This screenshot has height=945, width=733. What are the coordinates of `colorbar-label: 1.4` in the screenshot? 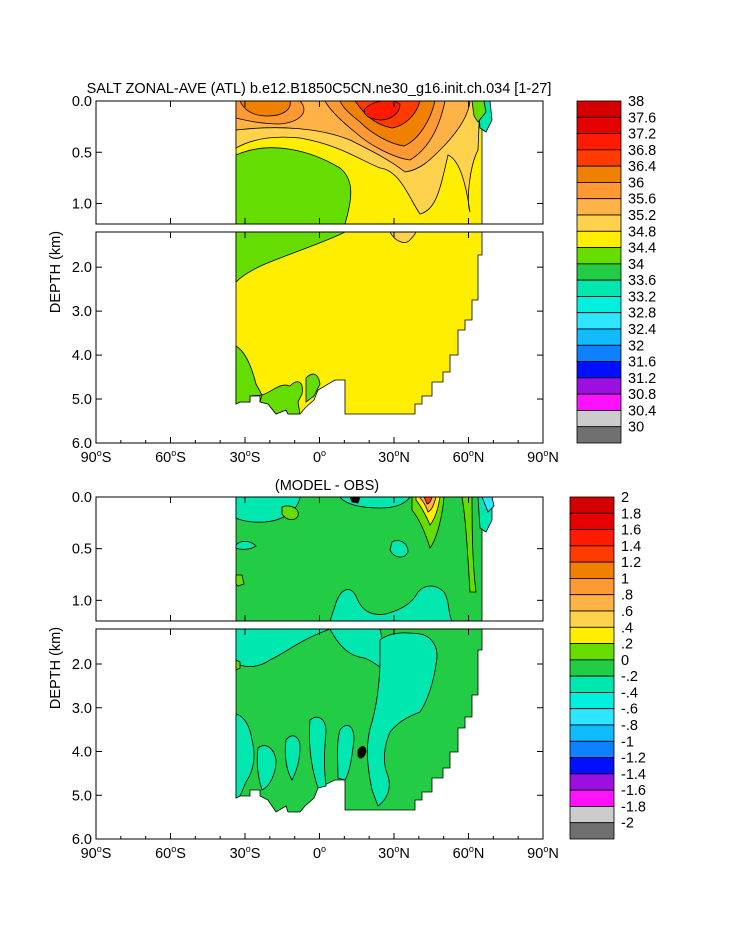 It's located at (631, 547).